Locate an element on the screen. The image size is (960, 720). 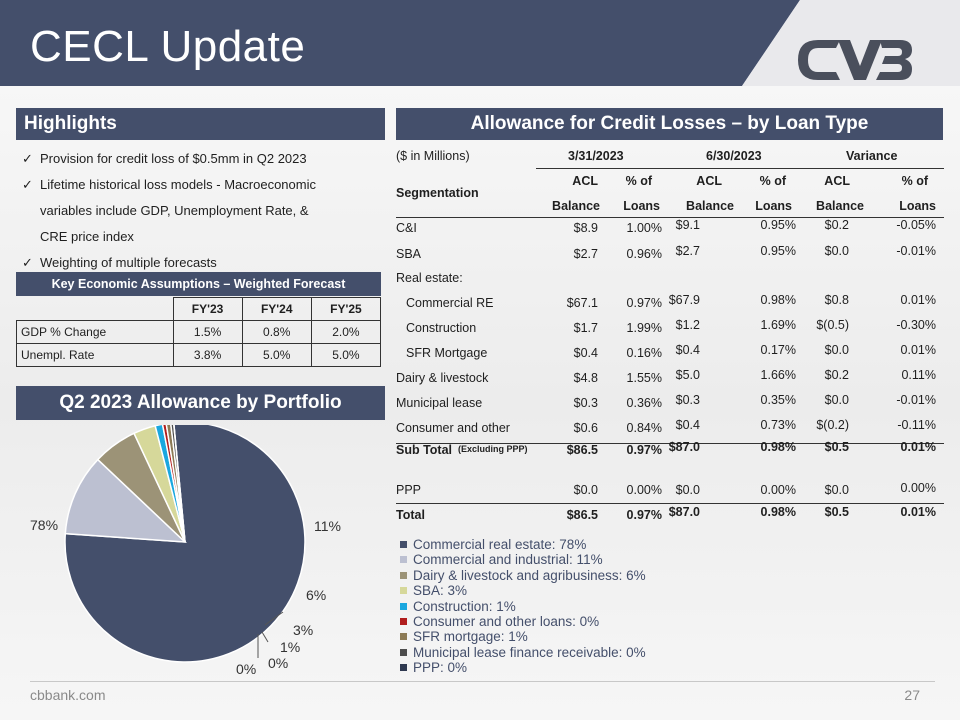
legend-item: SBA: 3% is located at coordinates (523, 590).